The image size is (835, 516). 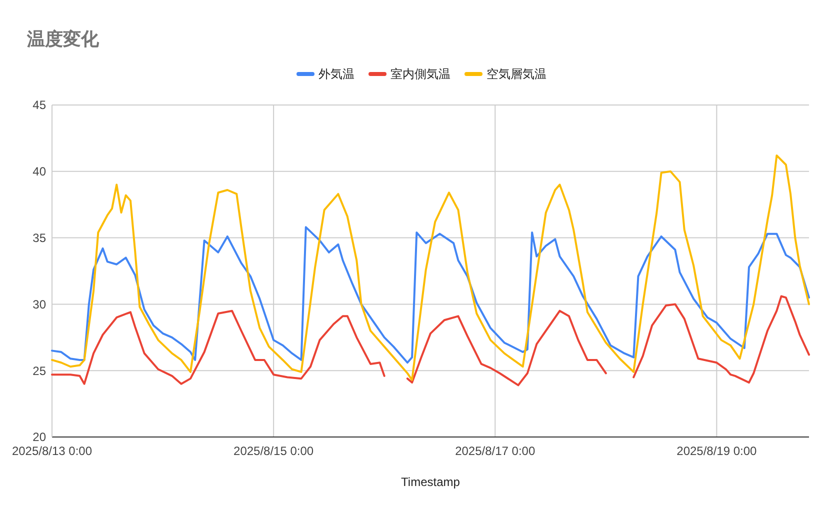 What do you see at coordinates (717, 451) in the screenshot?
I see `x-tick-label: 2025/8/19 0:00` at bounding box center [717, 451].